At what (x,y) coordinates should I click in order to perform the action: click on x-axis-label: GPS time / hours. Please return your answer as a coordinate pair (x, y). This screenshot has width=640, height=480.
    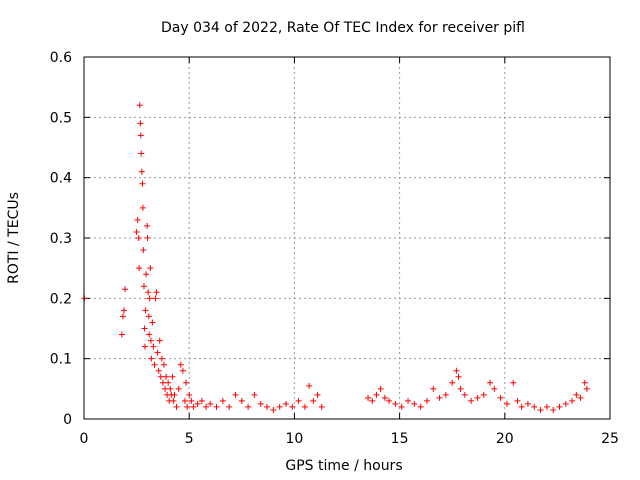
    Looking at the image, I should click on (343, 466).